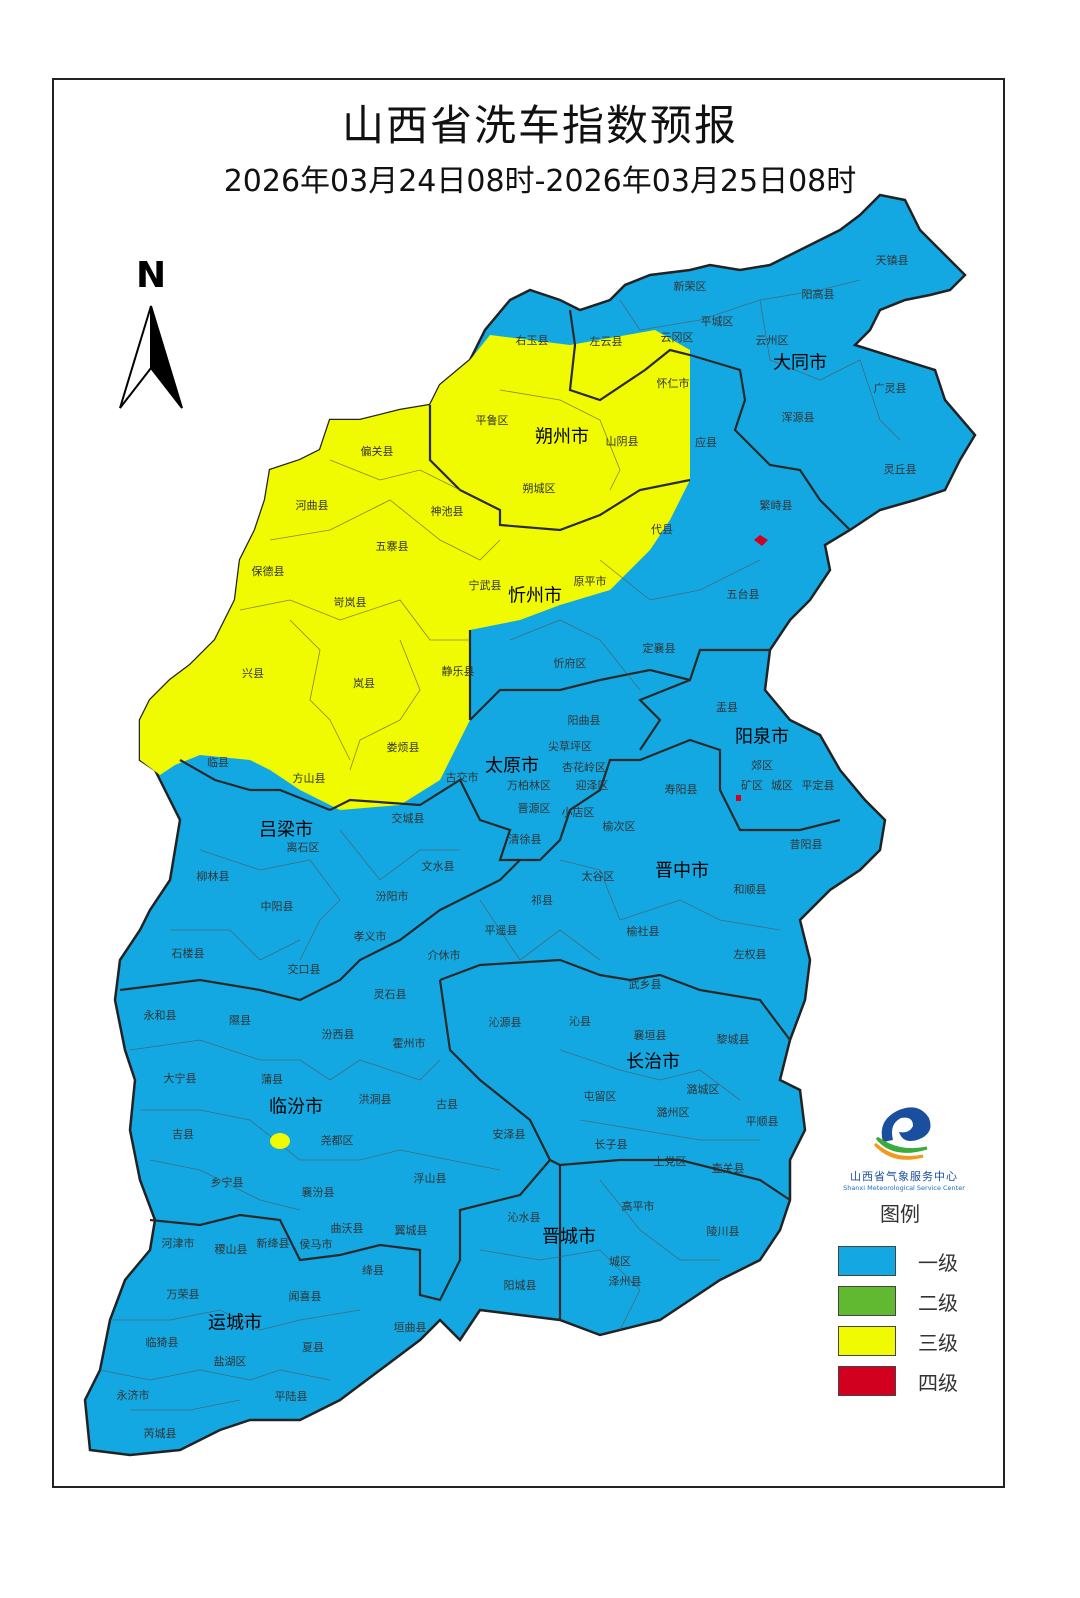 This screenshot has width=1080, height=1598. Describe the element at coordinates (762, 765) in the screenshot. I see `county-label: 郊区` at that location.